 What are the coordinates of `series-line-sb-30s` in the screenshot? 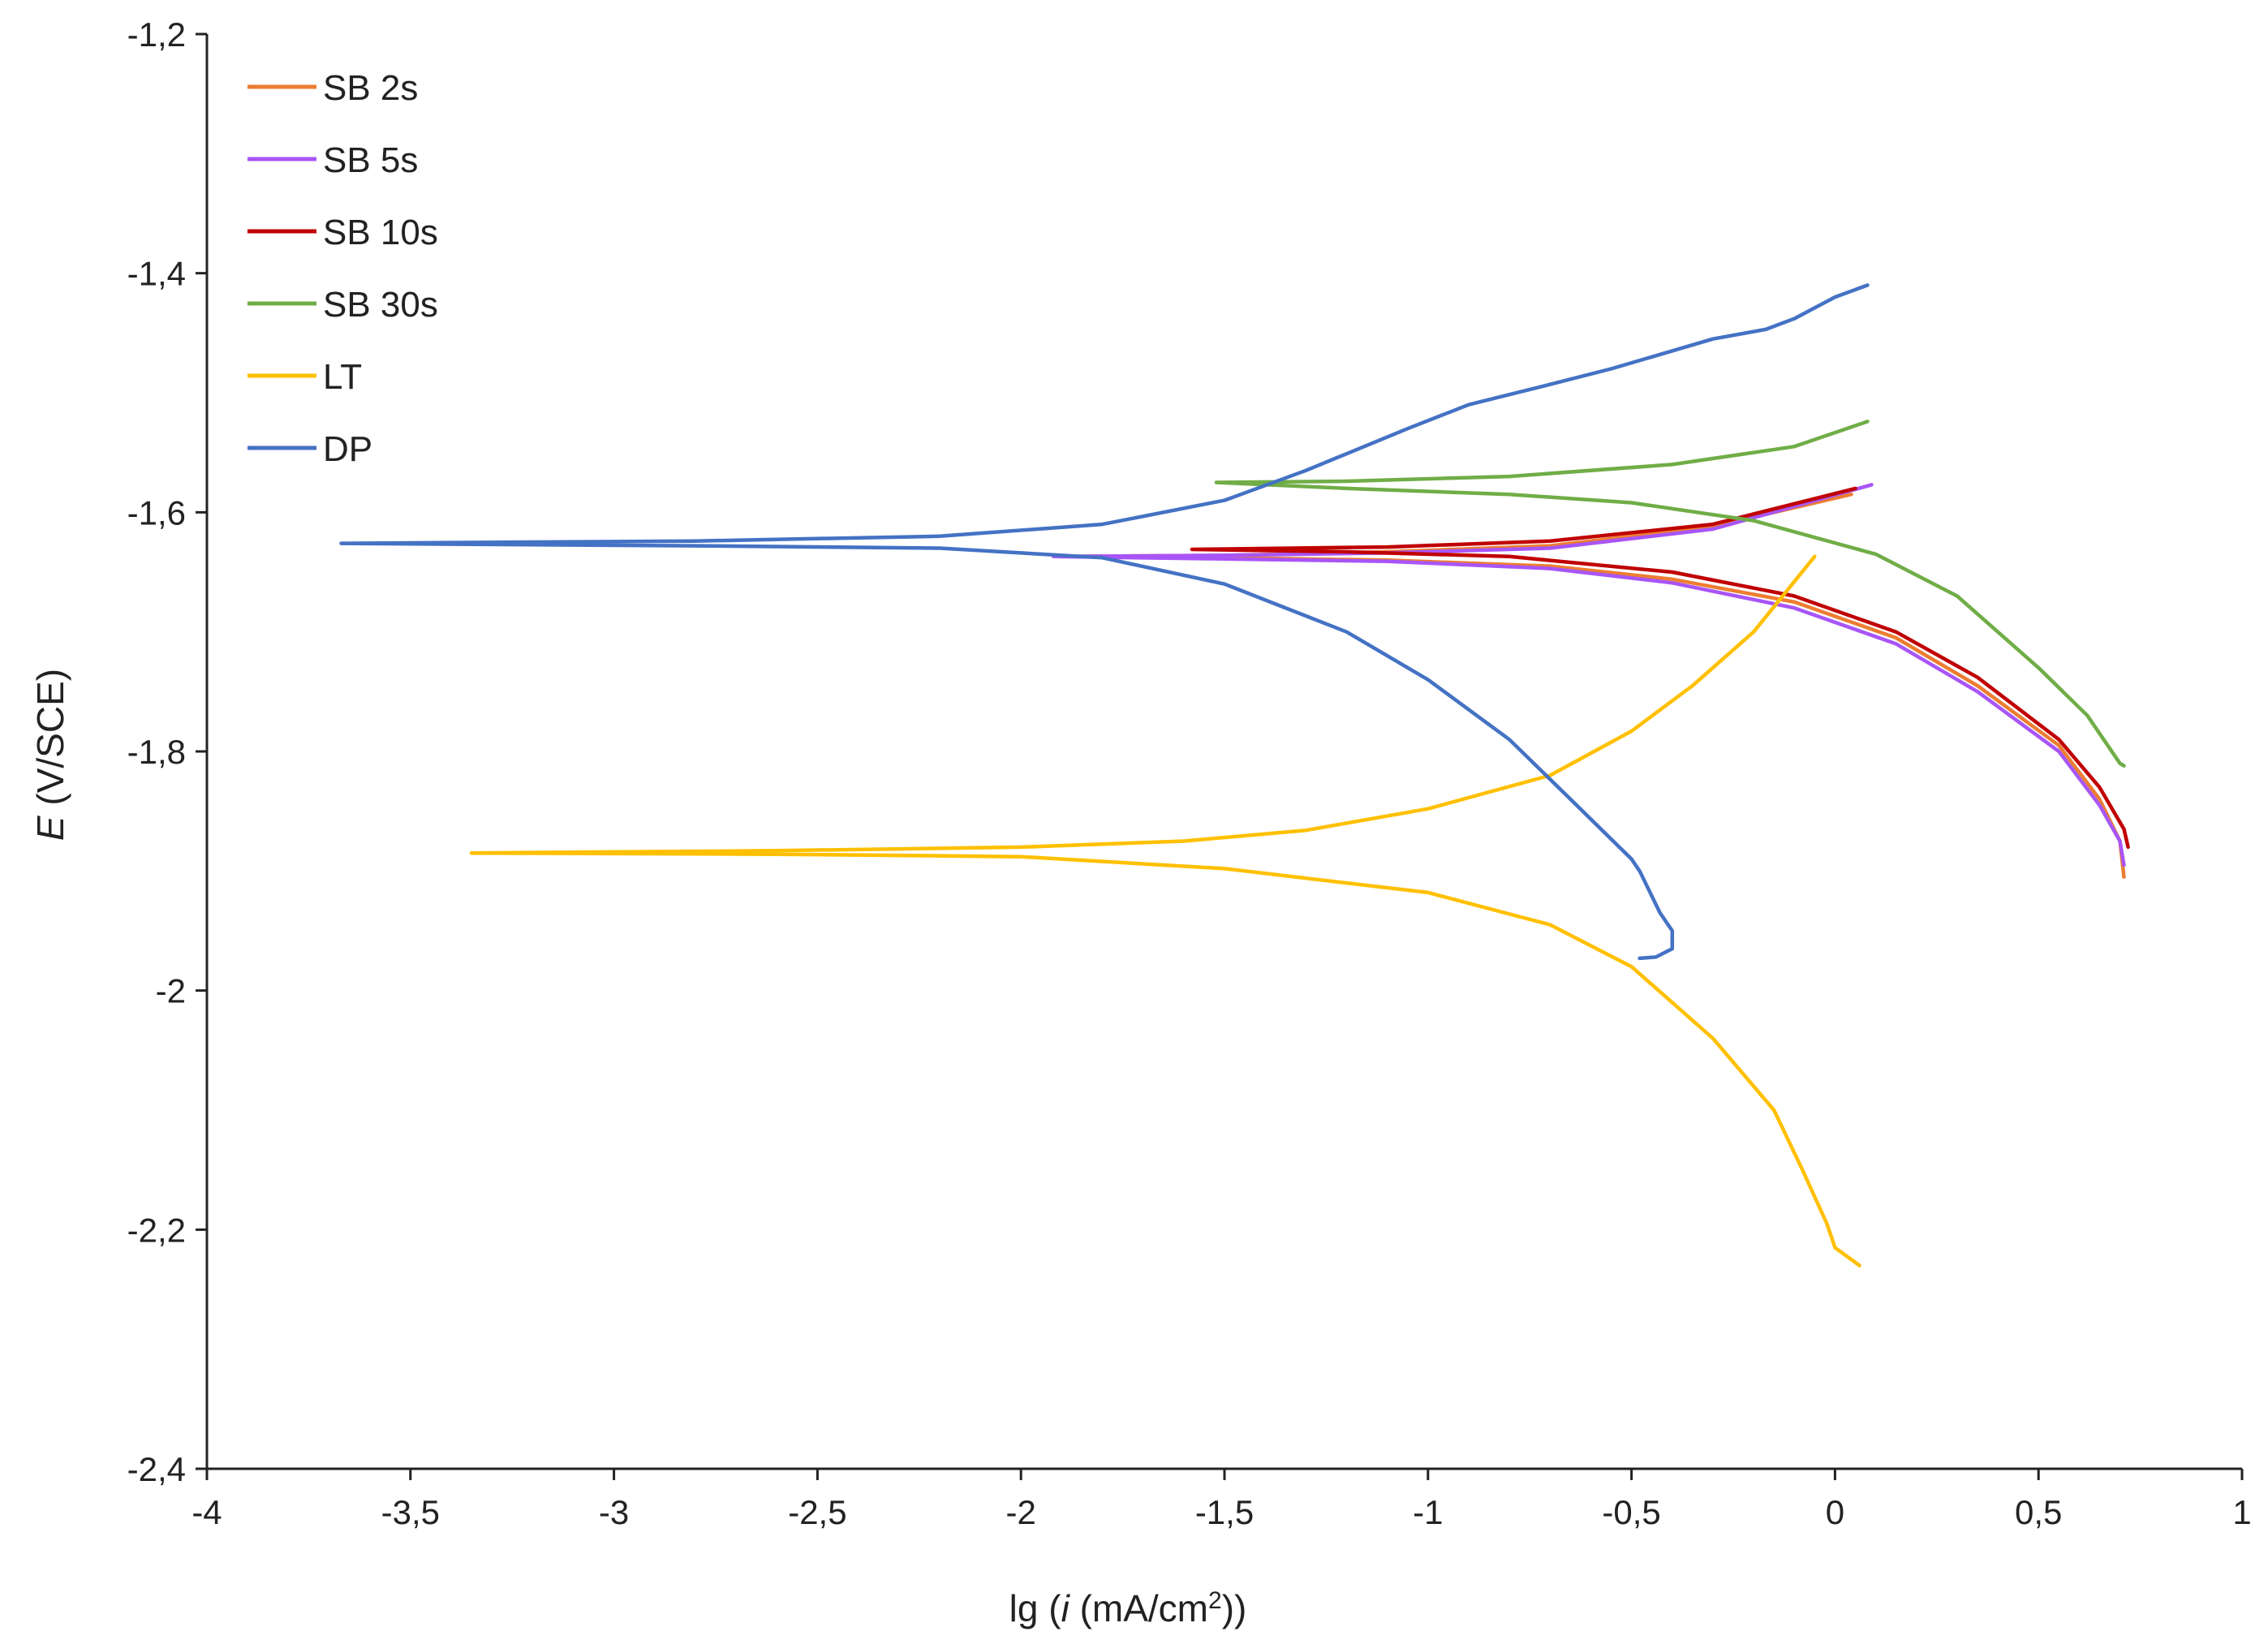 It's located at (1670, 594).